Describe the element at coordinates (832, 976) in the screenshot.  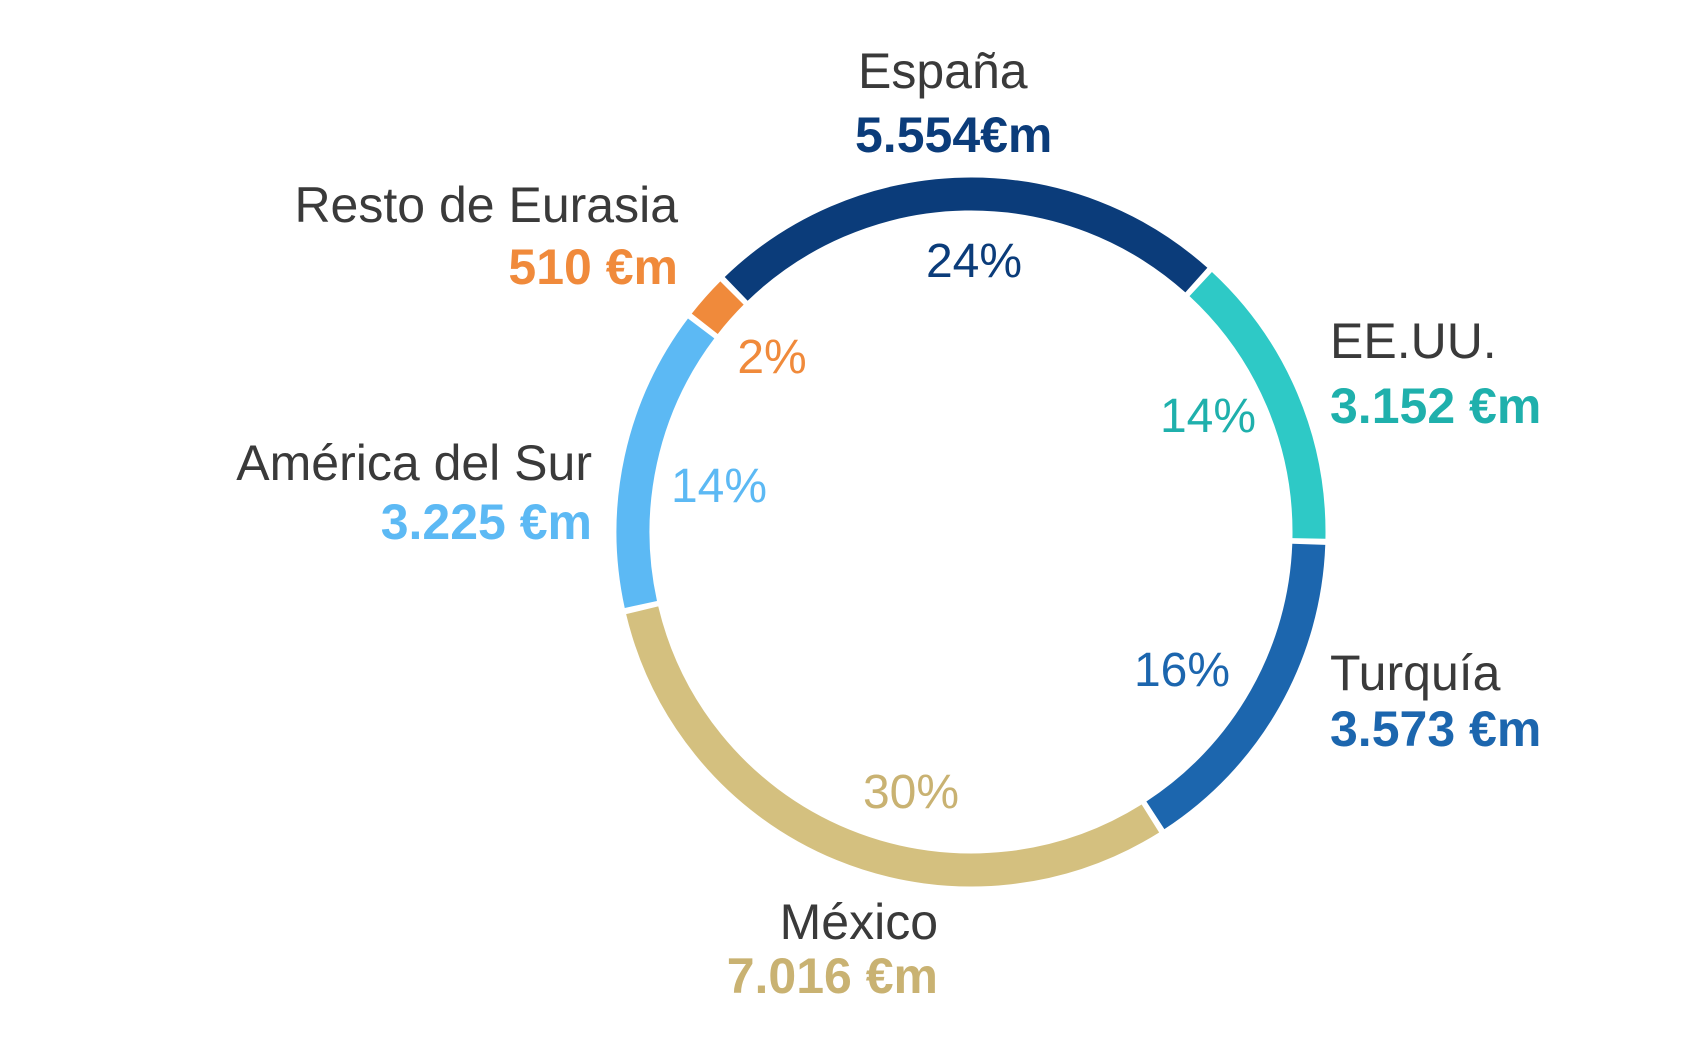
I see `label-value-mexico: 7.016 €m` at that location.